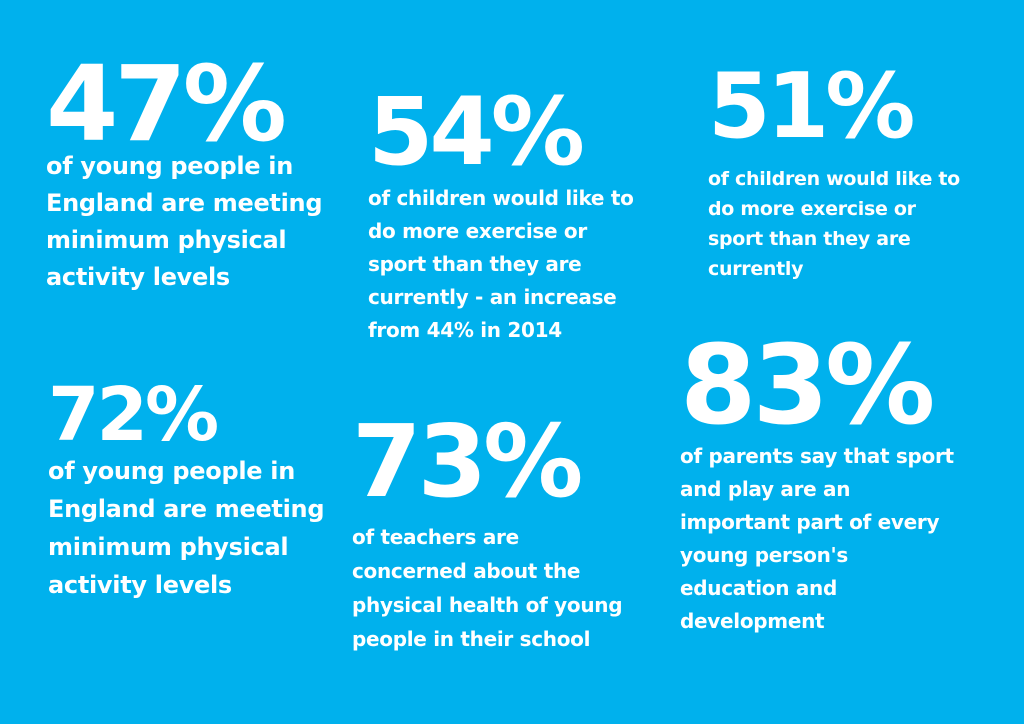 This screenshot has width=1024, height=724. What do you see at coordinates (492, 297) in the screenshot?
I see `stat-description-line: currently - an increase` at bounding box center [492, 297].